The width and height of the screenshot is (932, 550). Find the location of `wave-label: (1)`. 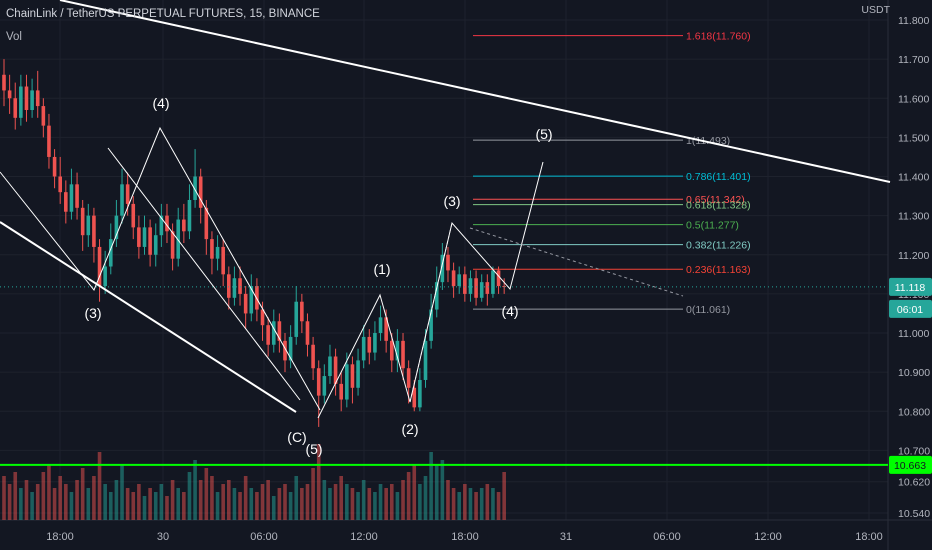

wave-label: (1) is located at coordinates (381, 269).